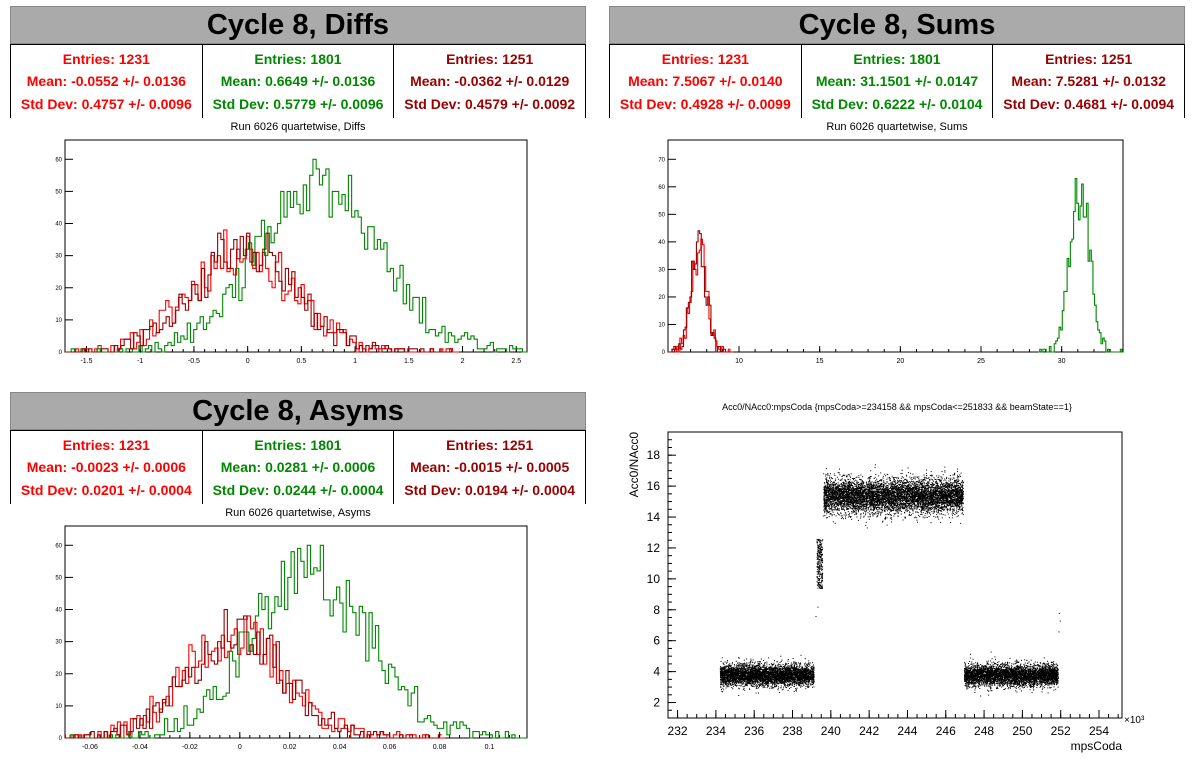 The width and height of the screenshot is (1196, 772). I want to click on x-tick-label: 0.04, so click(340, 747).